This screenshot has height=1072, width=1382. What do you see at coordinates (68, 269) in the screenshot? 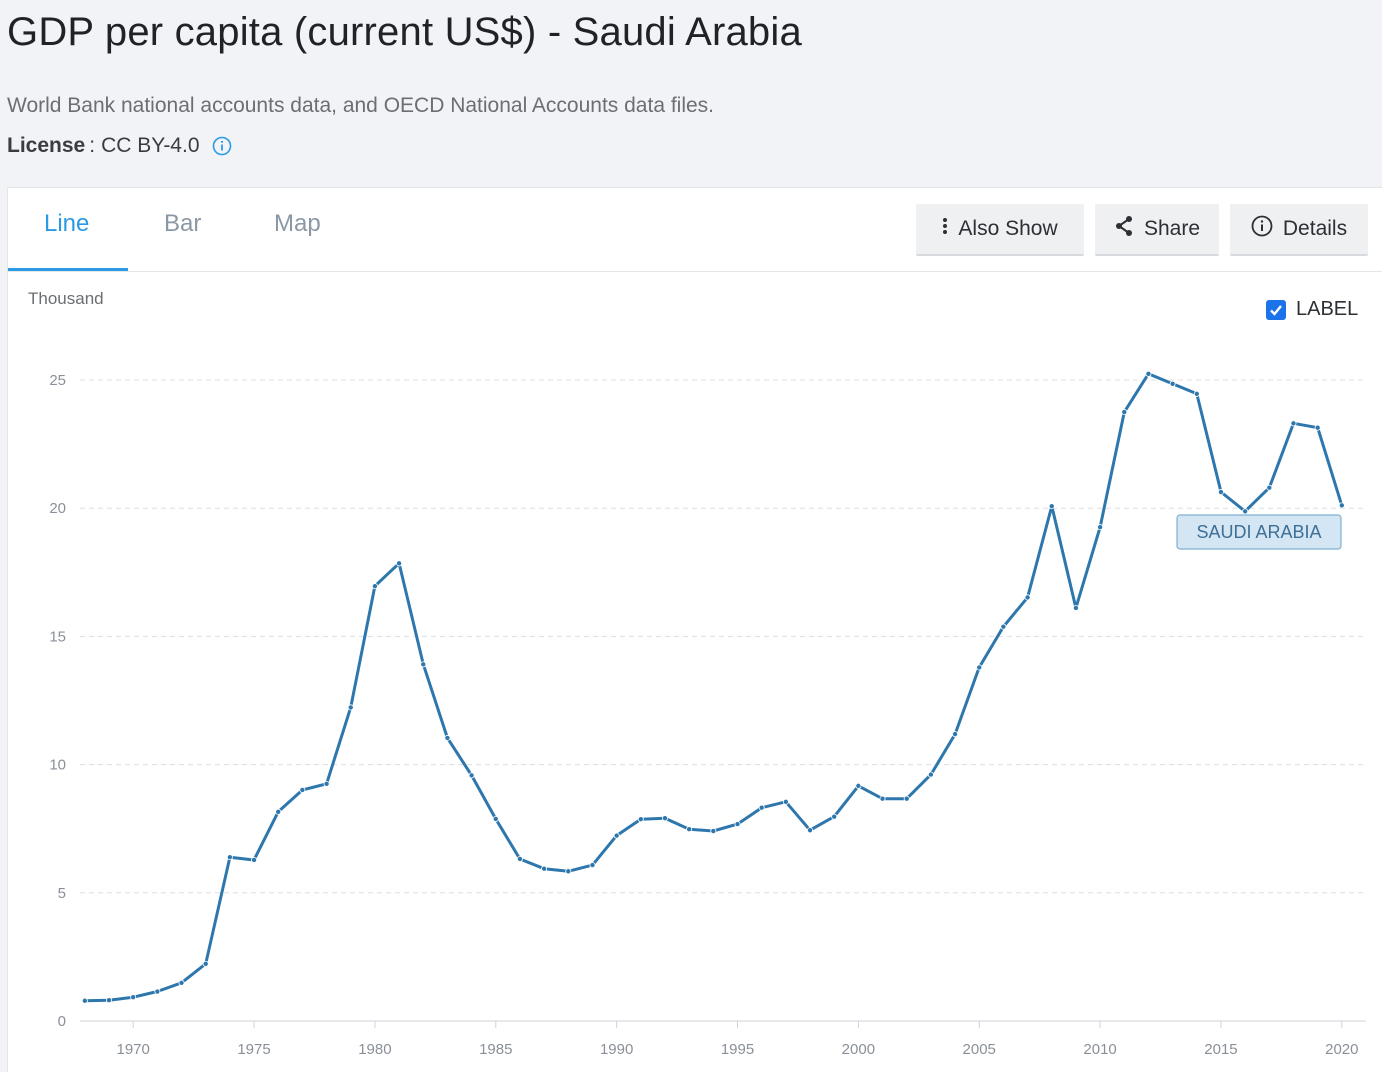
I see `active-tab-indicator` at bounding box center [68, 269].